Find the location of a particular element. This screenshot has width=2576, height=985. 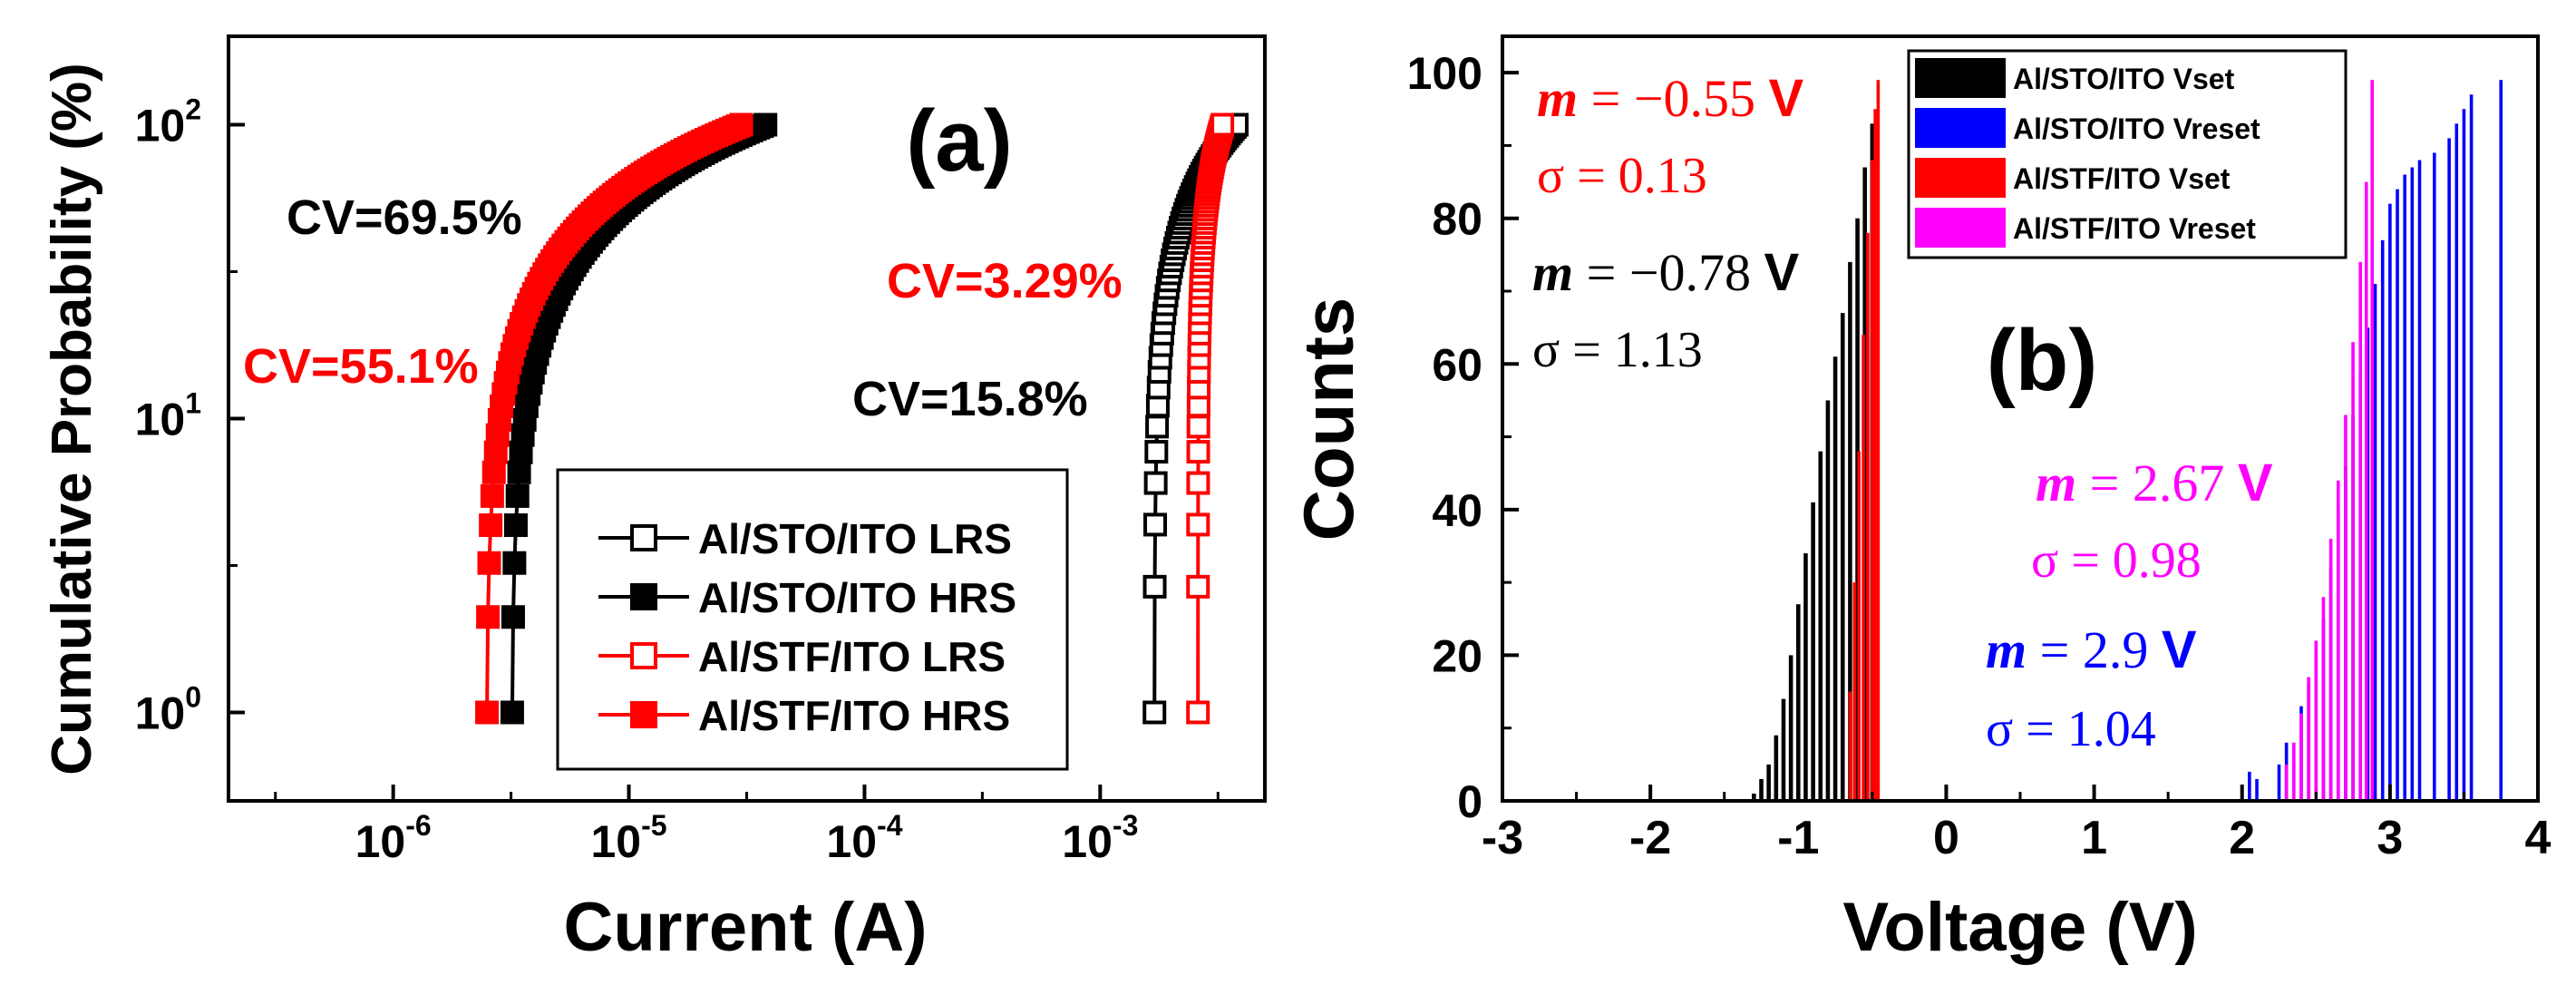

panel-b-x-tick-label: 2 is located at coordinates (2242, 838).